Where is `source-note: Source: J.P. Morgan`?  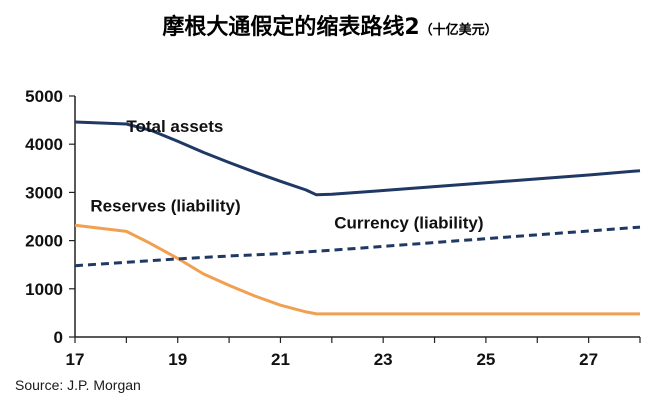 source-note: Source: J.P. Morgan is located at coordinates (78, 385).